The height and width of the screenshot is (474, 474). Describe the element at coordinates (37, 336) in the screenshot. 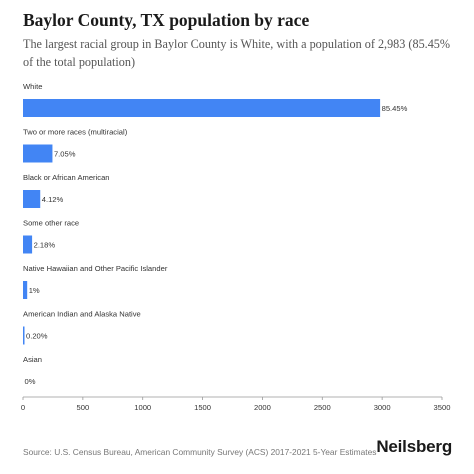

I see `data-label: 0.20%` at that location.